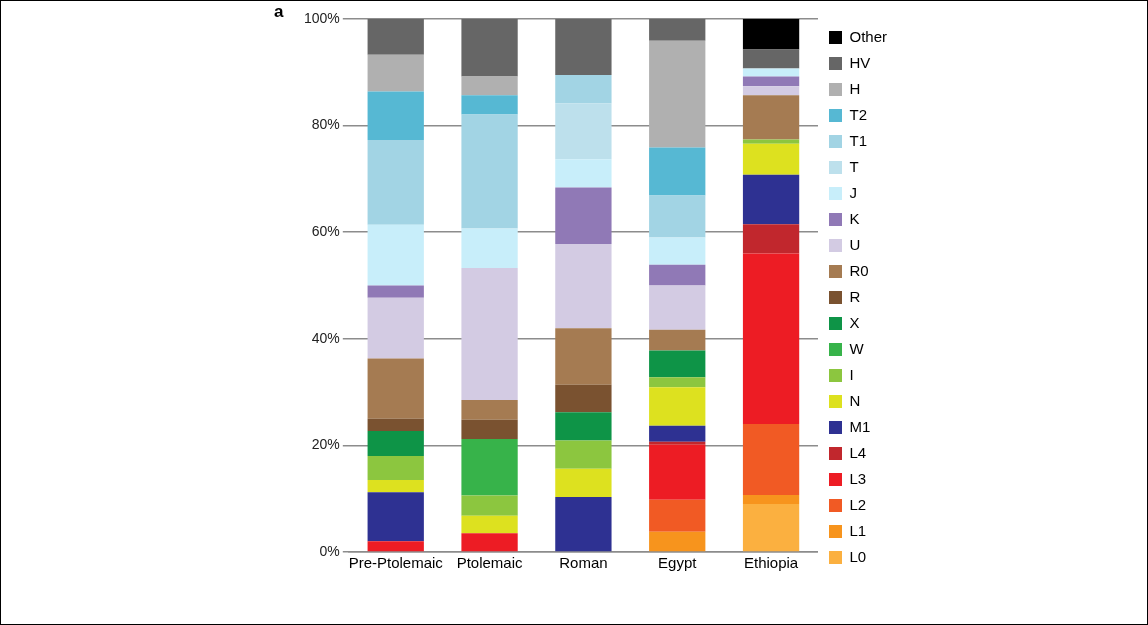 The width and height of the screenshot is (1148, 625). I want to click on y-tick-label: 40%, so click(325, 337).